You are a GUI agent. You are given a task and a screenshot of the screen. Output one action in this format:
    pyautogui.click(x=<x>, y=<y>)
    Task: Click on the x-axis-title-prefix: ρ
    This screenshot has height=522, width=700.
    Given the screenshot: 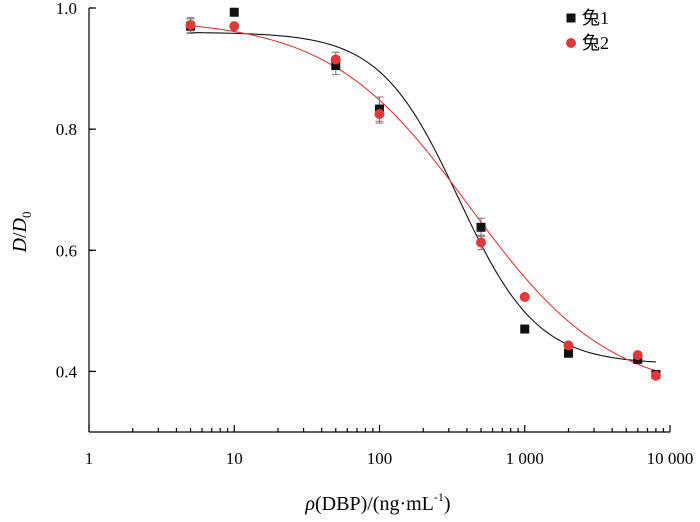 What is the action you would take?
    pyautogui.click(x=309, y=504)
    